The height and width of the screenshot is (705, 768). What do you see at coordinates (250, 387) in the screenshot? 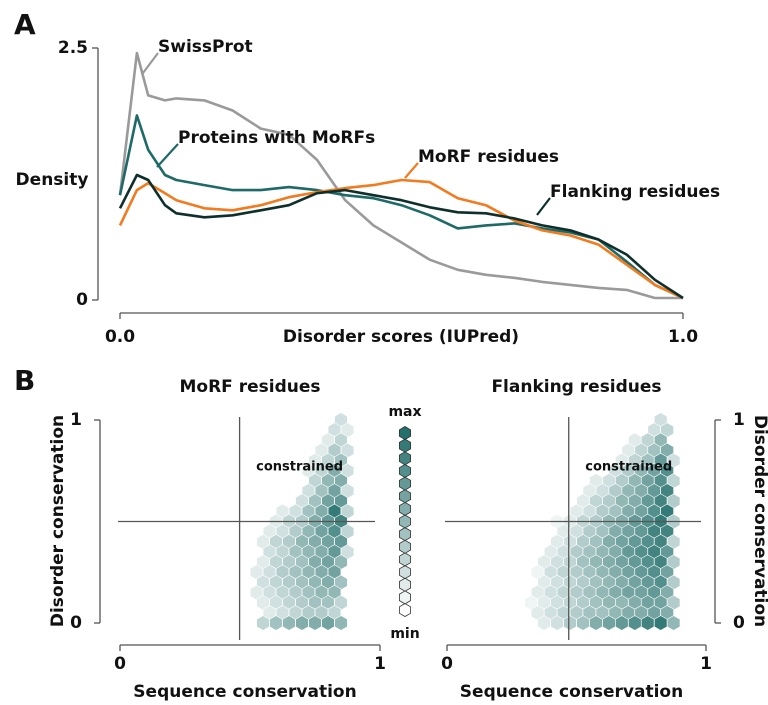
I see `panel-title: MoRF residues` at bounding box center [250, 387].